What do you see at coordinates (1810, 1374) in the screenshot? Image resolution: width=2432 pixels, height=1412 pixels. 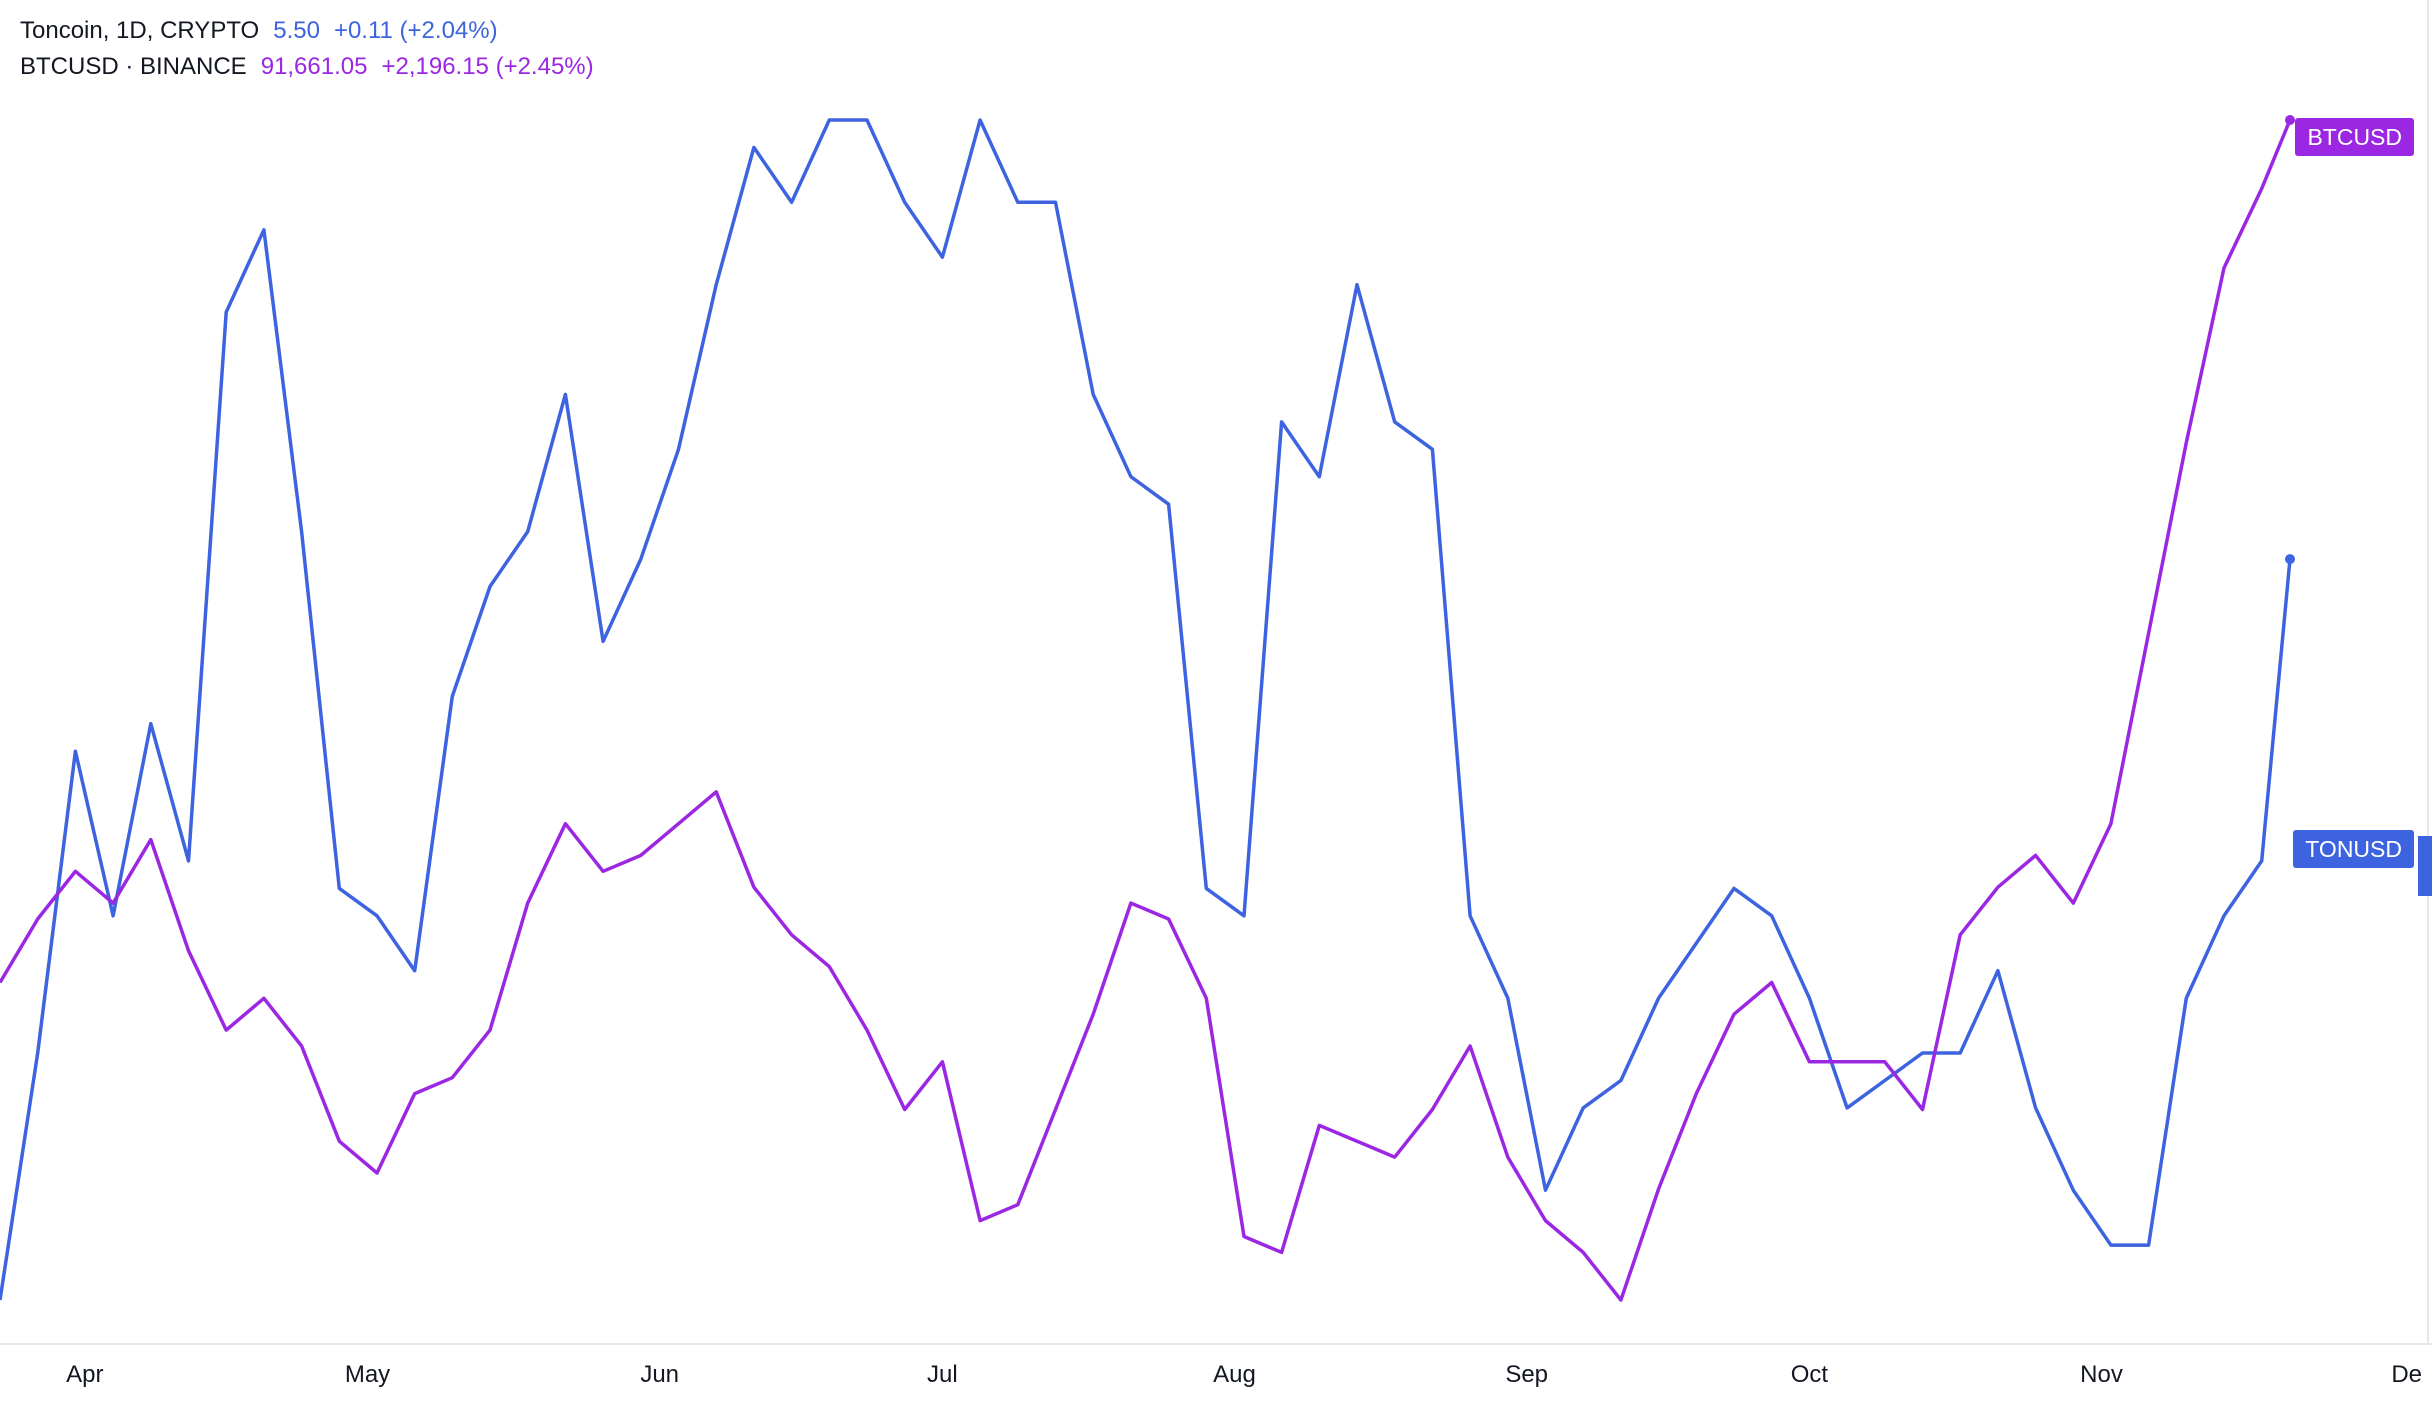 I see `x-tick-label: Oct` at bounding box center [1810, 1374].